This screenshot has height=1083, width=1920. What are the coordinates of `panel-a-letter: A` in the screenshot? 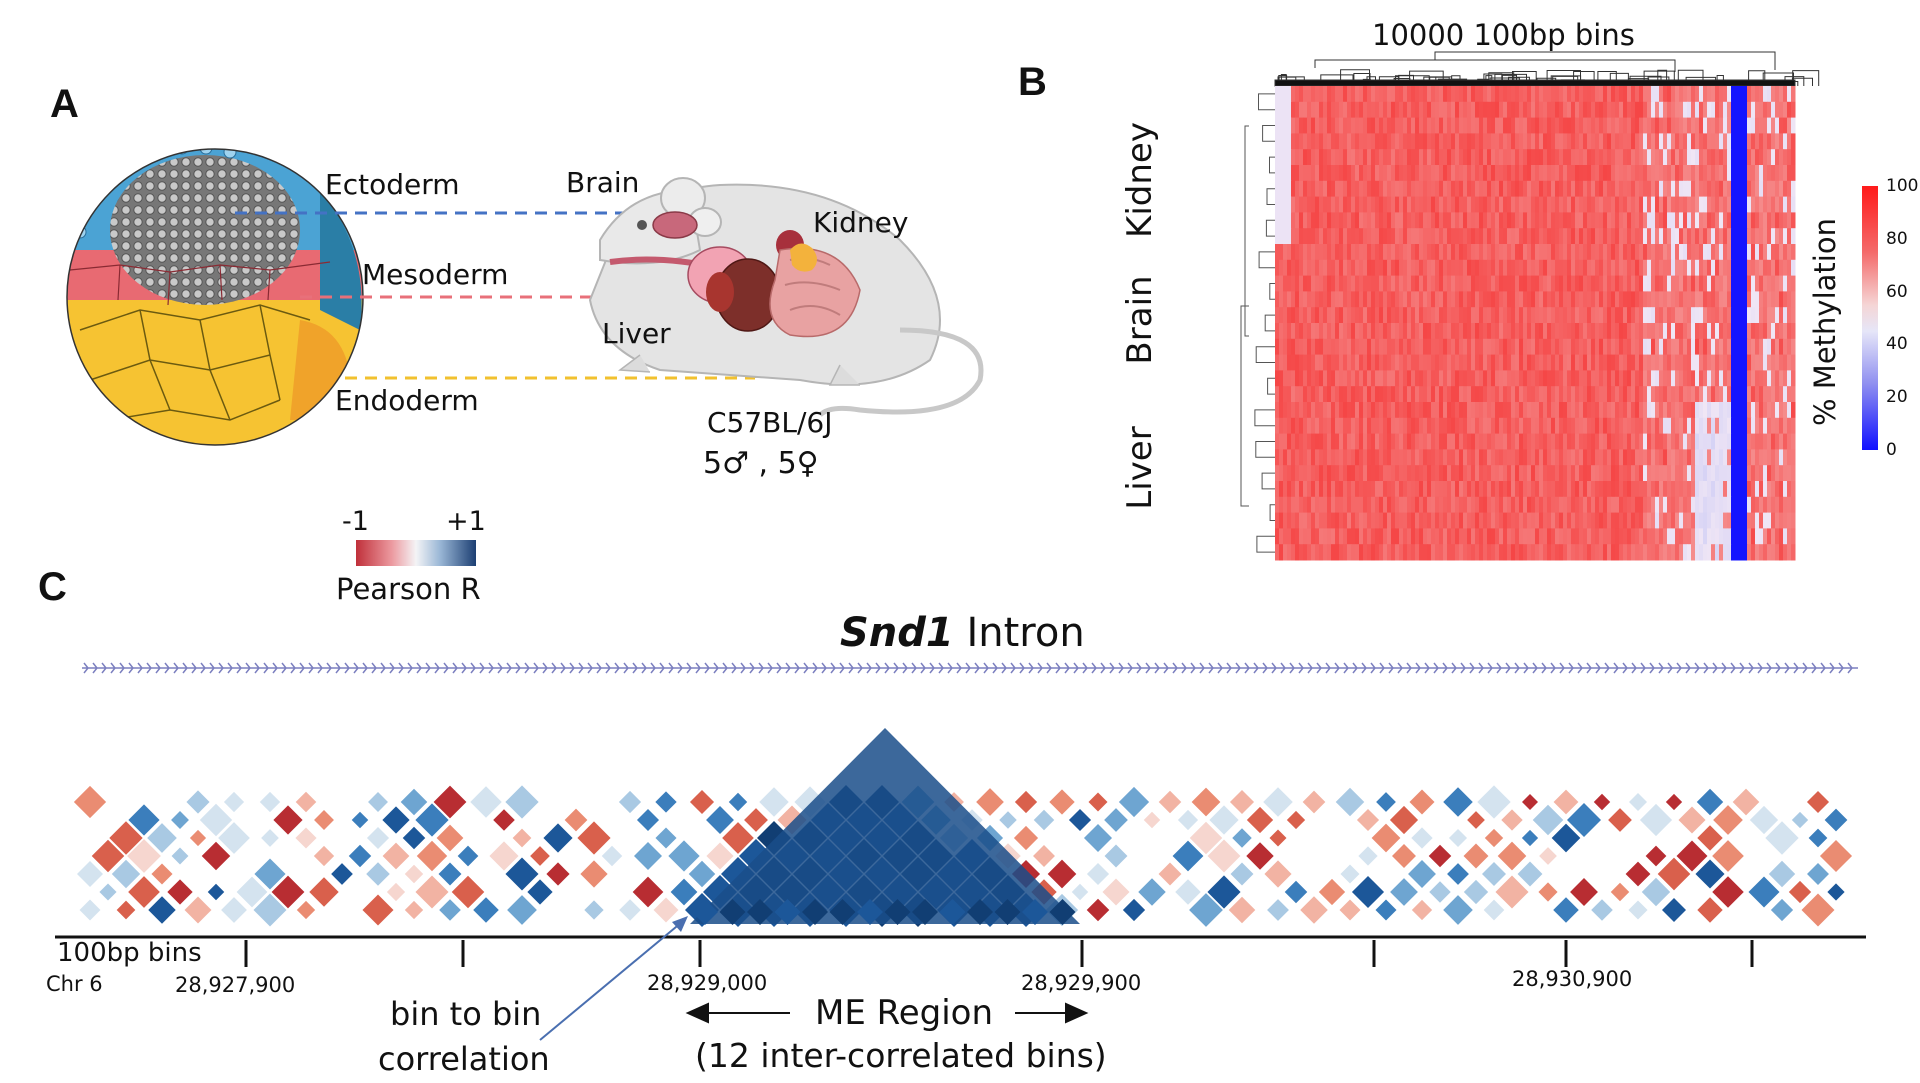 It's located at (64, 104).